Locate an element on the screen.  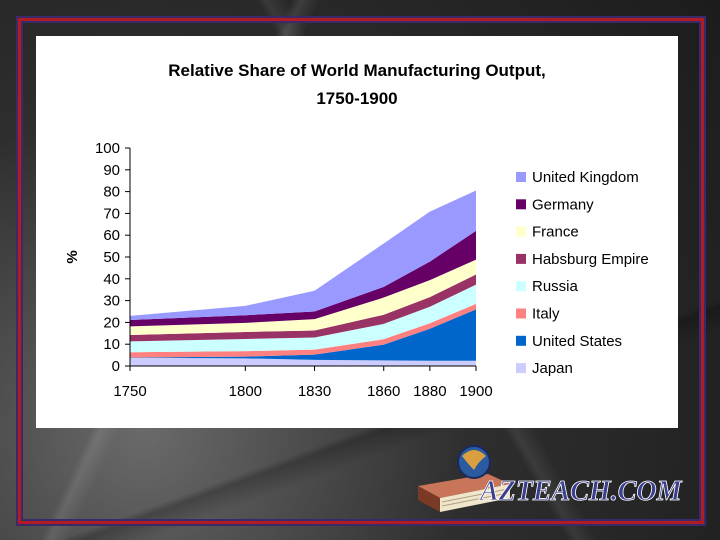
y-tick-label: 50 is located at coordinates (111, 257).